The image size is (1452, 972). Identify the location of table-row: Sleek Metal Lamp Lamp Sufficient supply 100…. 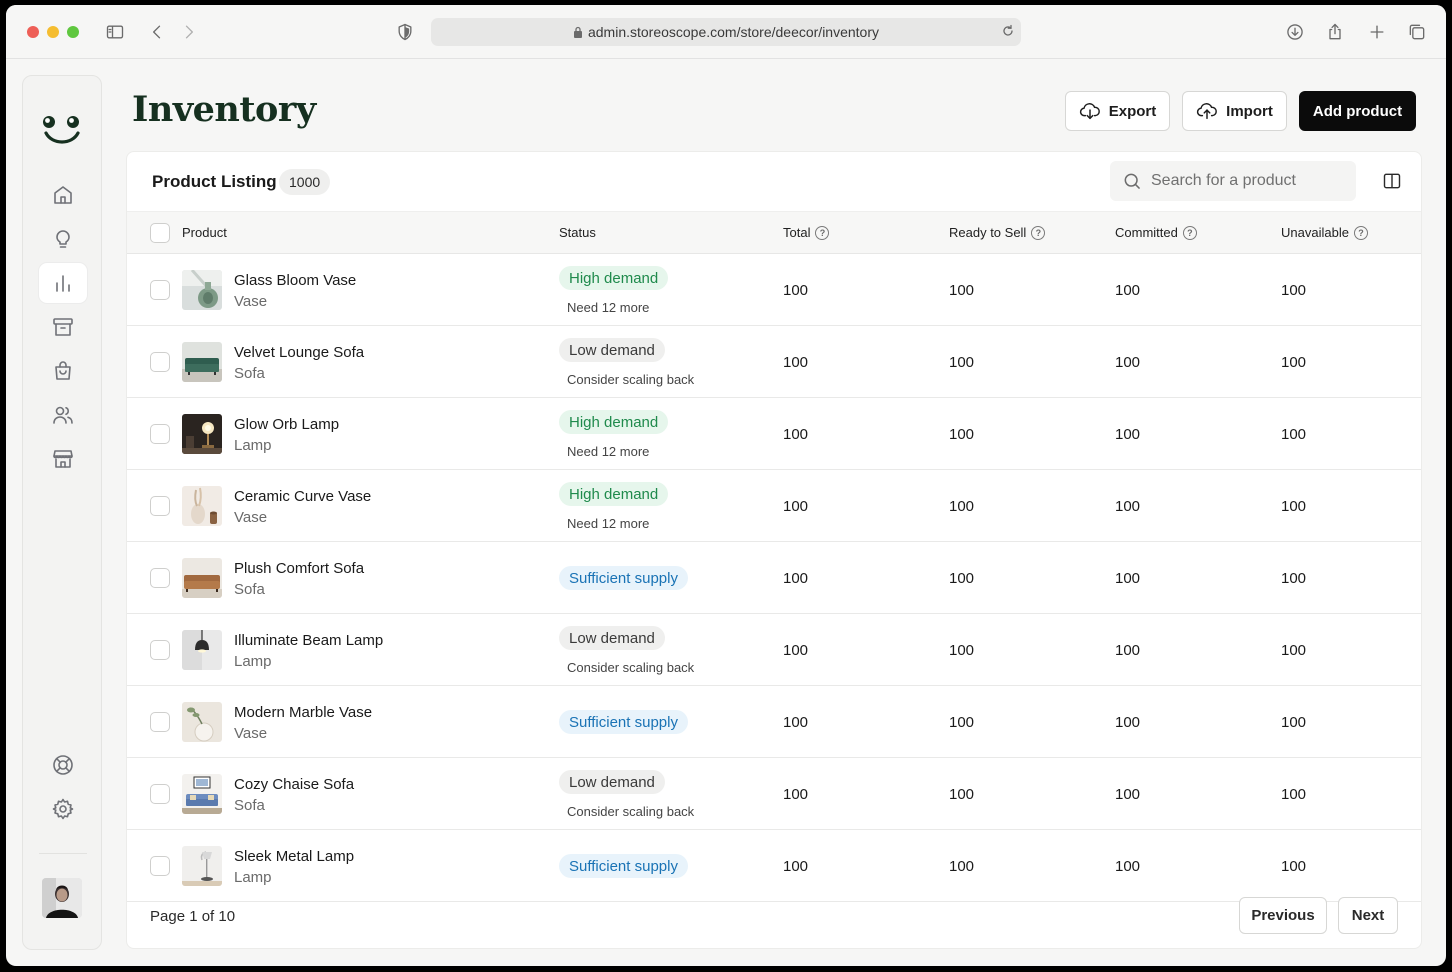
(774, 866).